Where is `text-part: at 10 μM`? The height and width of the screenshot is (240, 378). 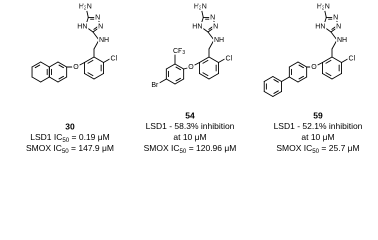 text-part: at 10 μM is located at coordinates (317, 137).